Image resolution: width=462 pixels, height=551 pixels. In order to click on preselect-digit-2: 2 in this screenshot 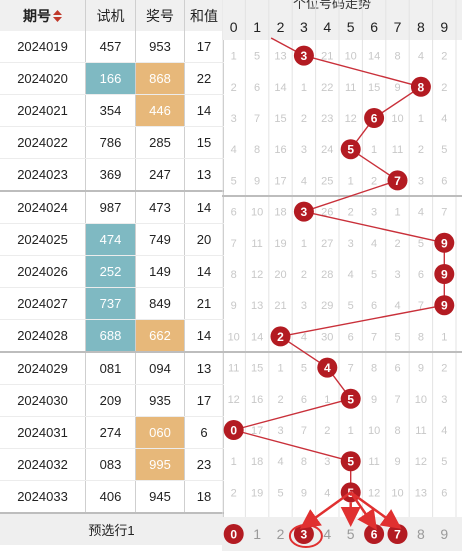, I will do `click(281, 534)`.